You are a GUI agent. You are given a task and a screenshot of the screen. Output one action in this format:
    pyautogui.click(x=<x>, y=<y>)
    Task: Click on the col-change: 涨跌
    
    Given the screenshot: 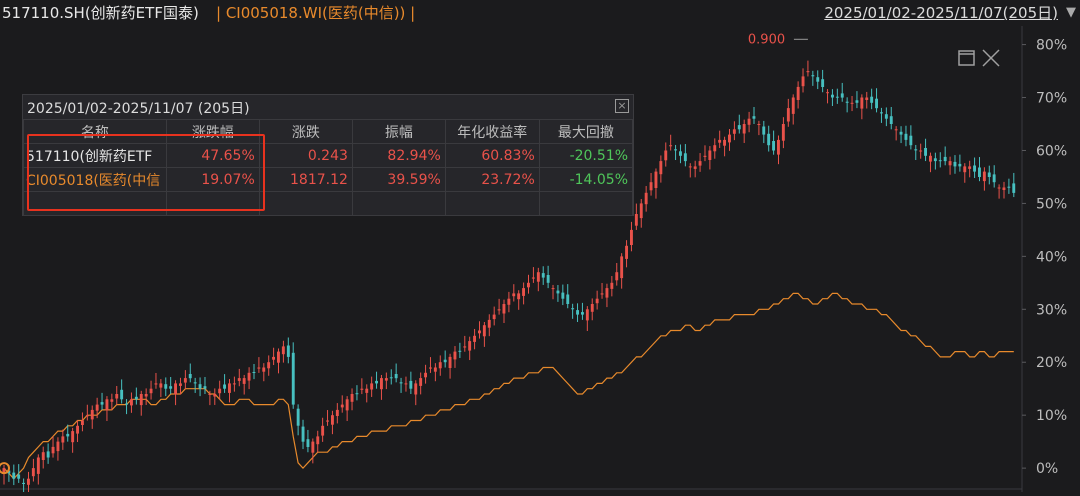 What is the action you would take?
    pyautogui.click(x=305, y=131)
    